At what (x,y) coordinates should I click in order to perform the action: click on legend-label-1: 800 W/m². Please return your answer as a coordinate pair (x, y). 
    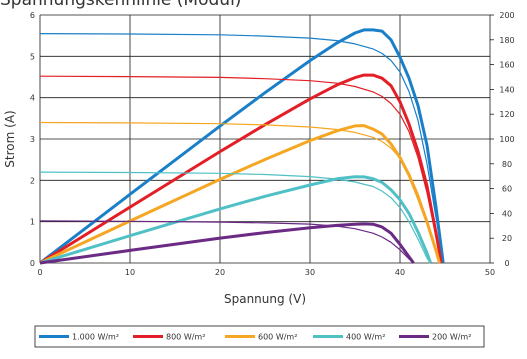
    Looking at the image, I should click on (185, 337).